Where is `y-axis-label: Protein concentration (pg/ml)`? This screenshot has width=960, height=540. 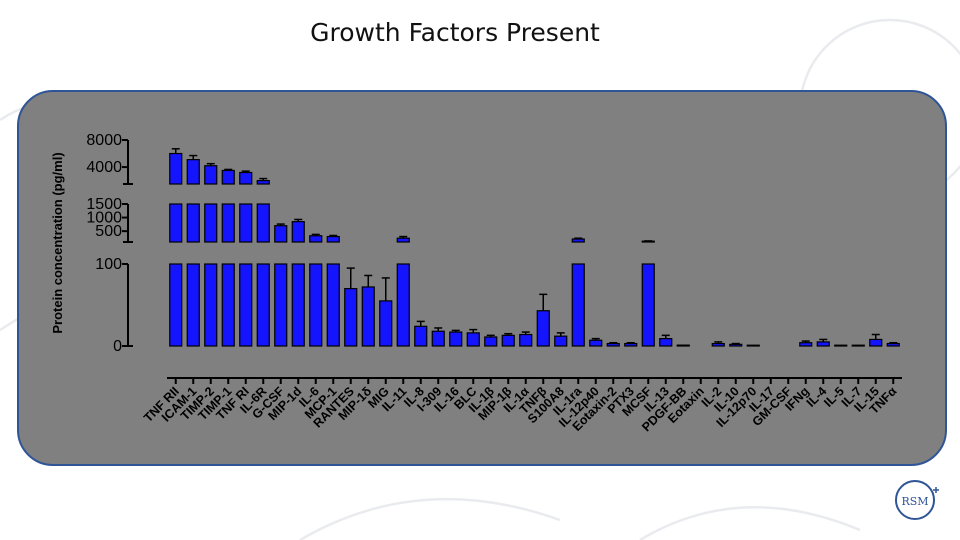
y-axis-label: Protein concentration (pg/ml) is located at coordinates (57, 242).